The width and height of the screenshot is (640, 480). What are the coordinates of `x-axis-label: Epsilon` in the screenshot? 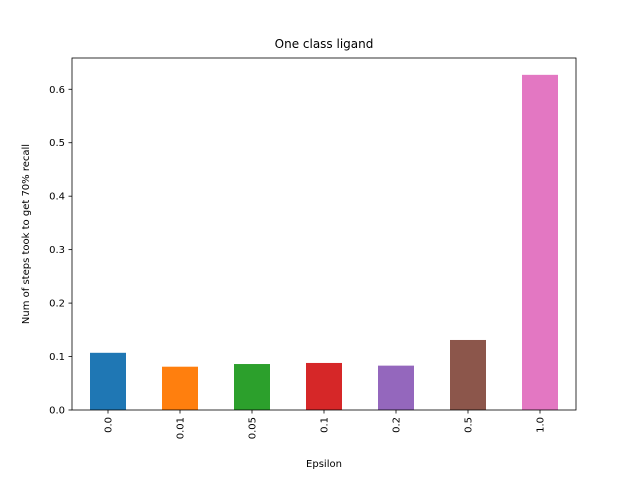 It's located at (324, 464).